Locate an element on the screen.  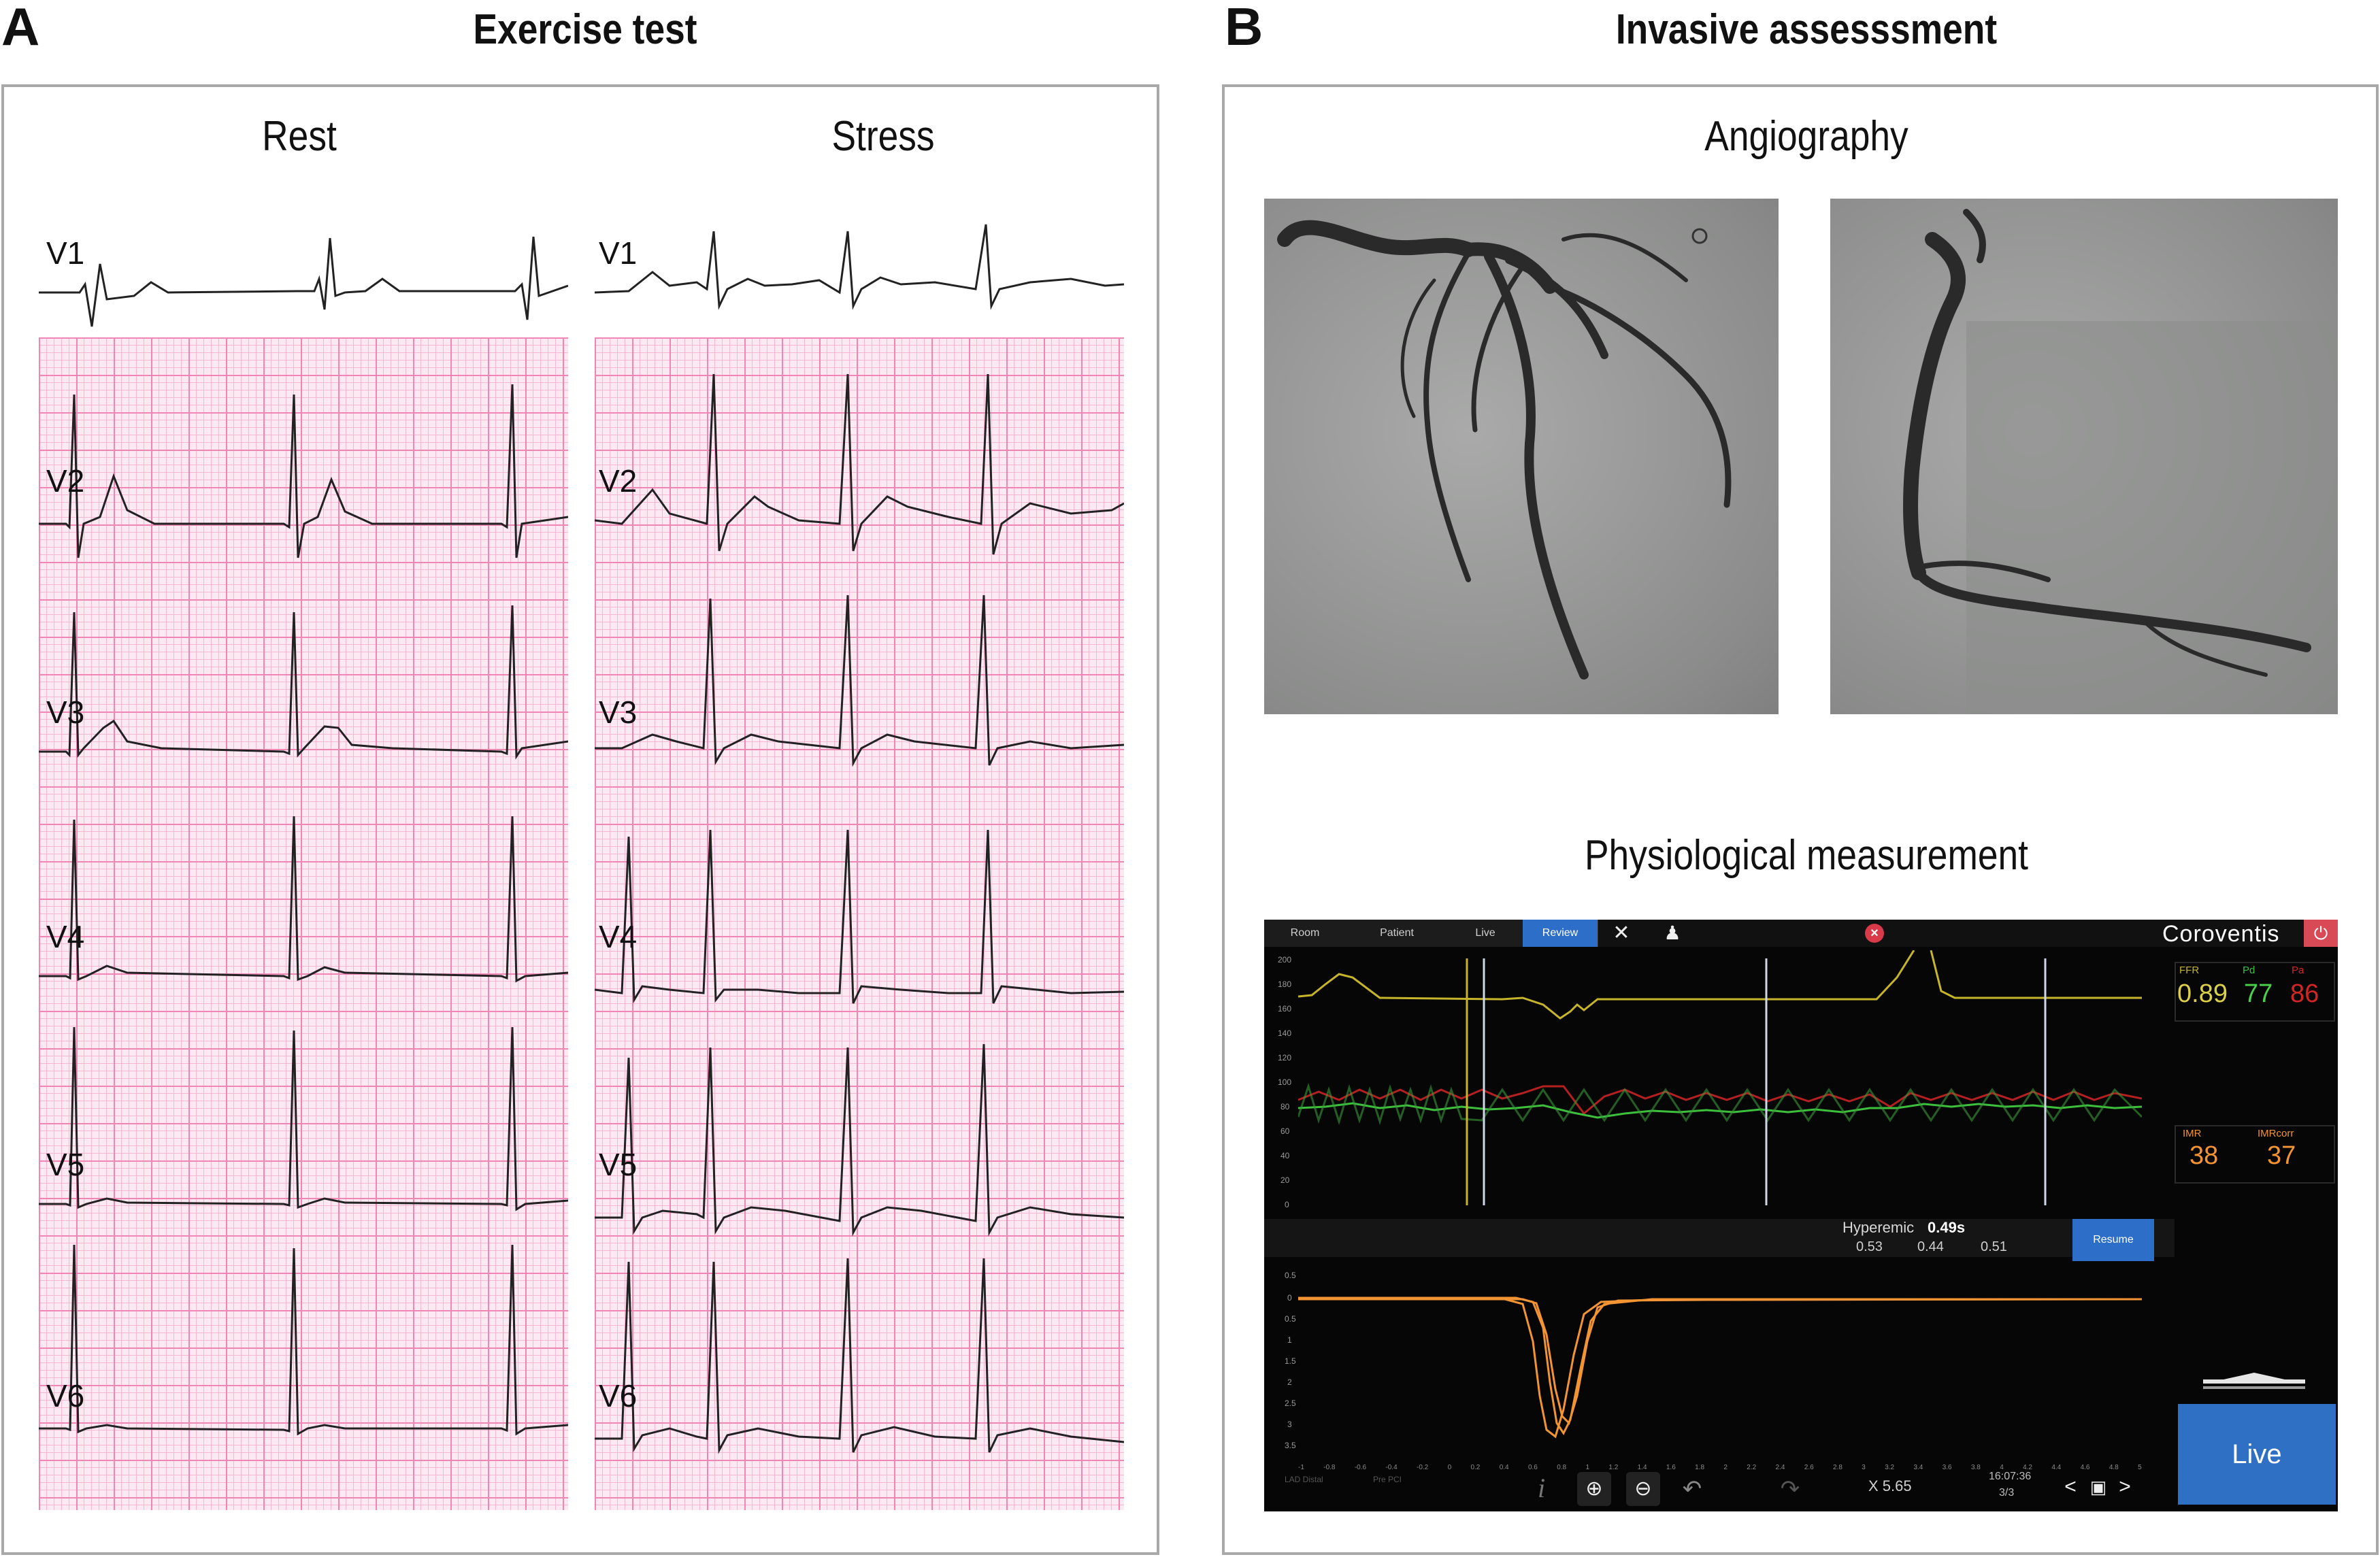
x-tick: 0.2 is located at coordinates (1476, 1467).